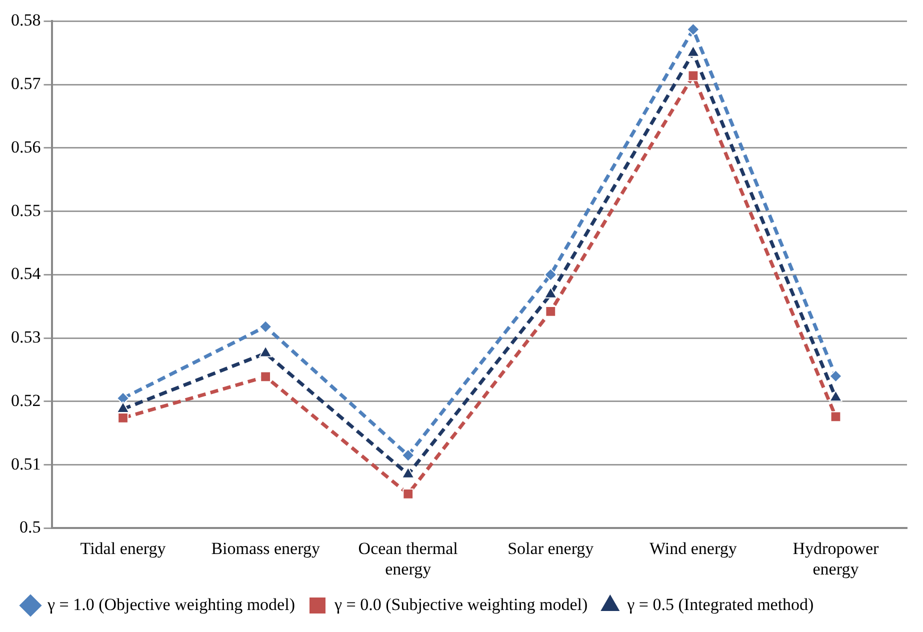  What do you see at coordinates (26, 210) in the screenshot?
I see `y-tick-label: 0.55` at bounding box center [26, 210].